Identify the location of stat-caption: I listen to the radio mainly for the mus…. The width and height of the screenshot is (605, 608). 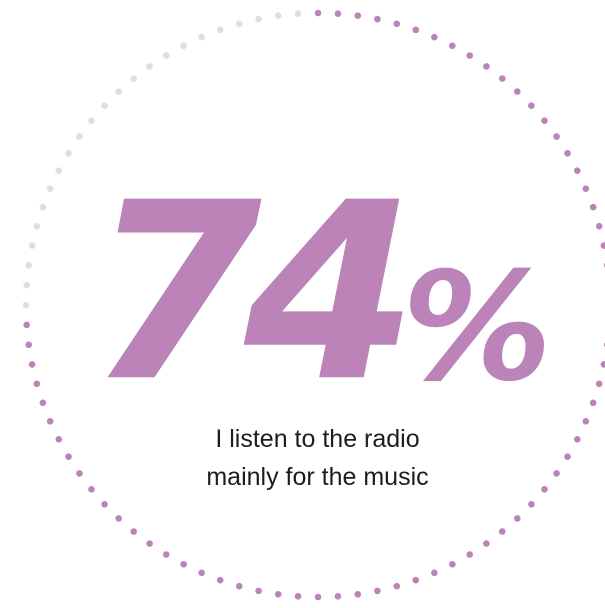
(302, 458).